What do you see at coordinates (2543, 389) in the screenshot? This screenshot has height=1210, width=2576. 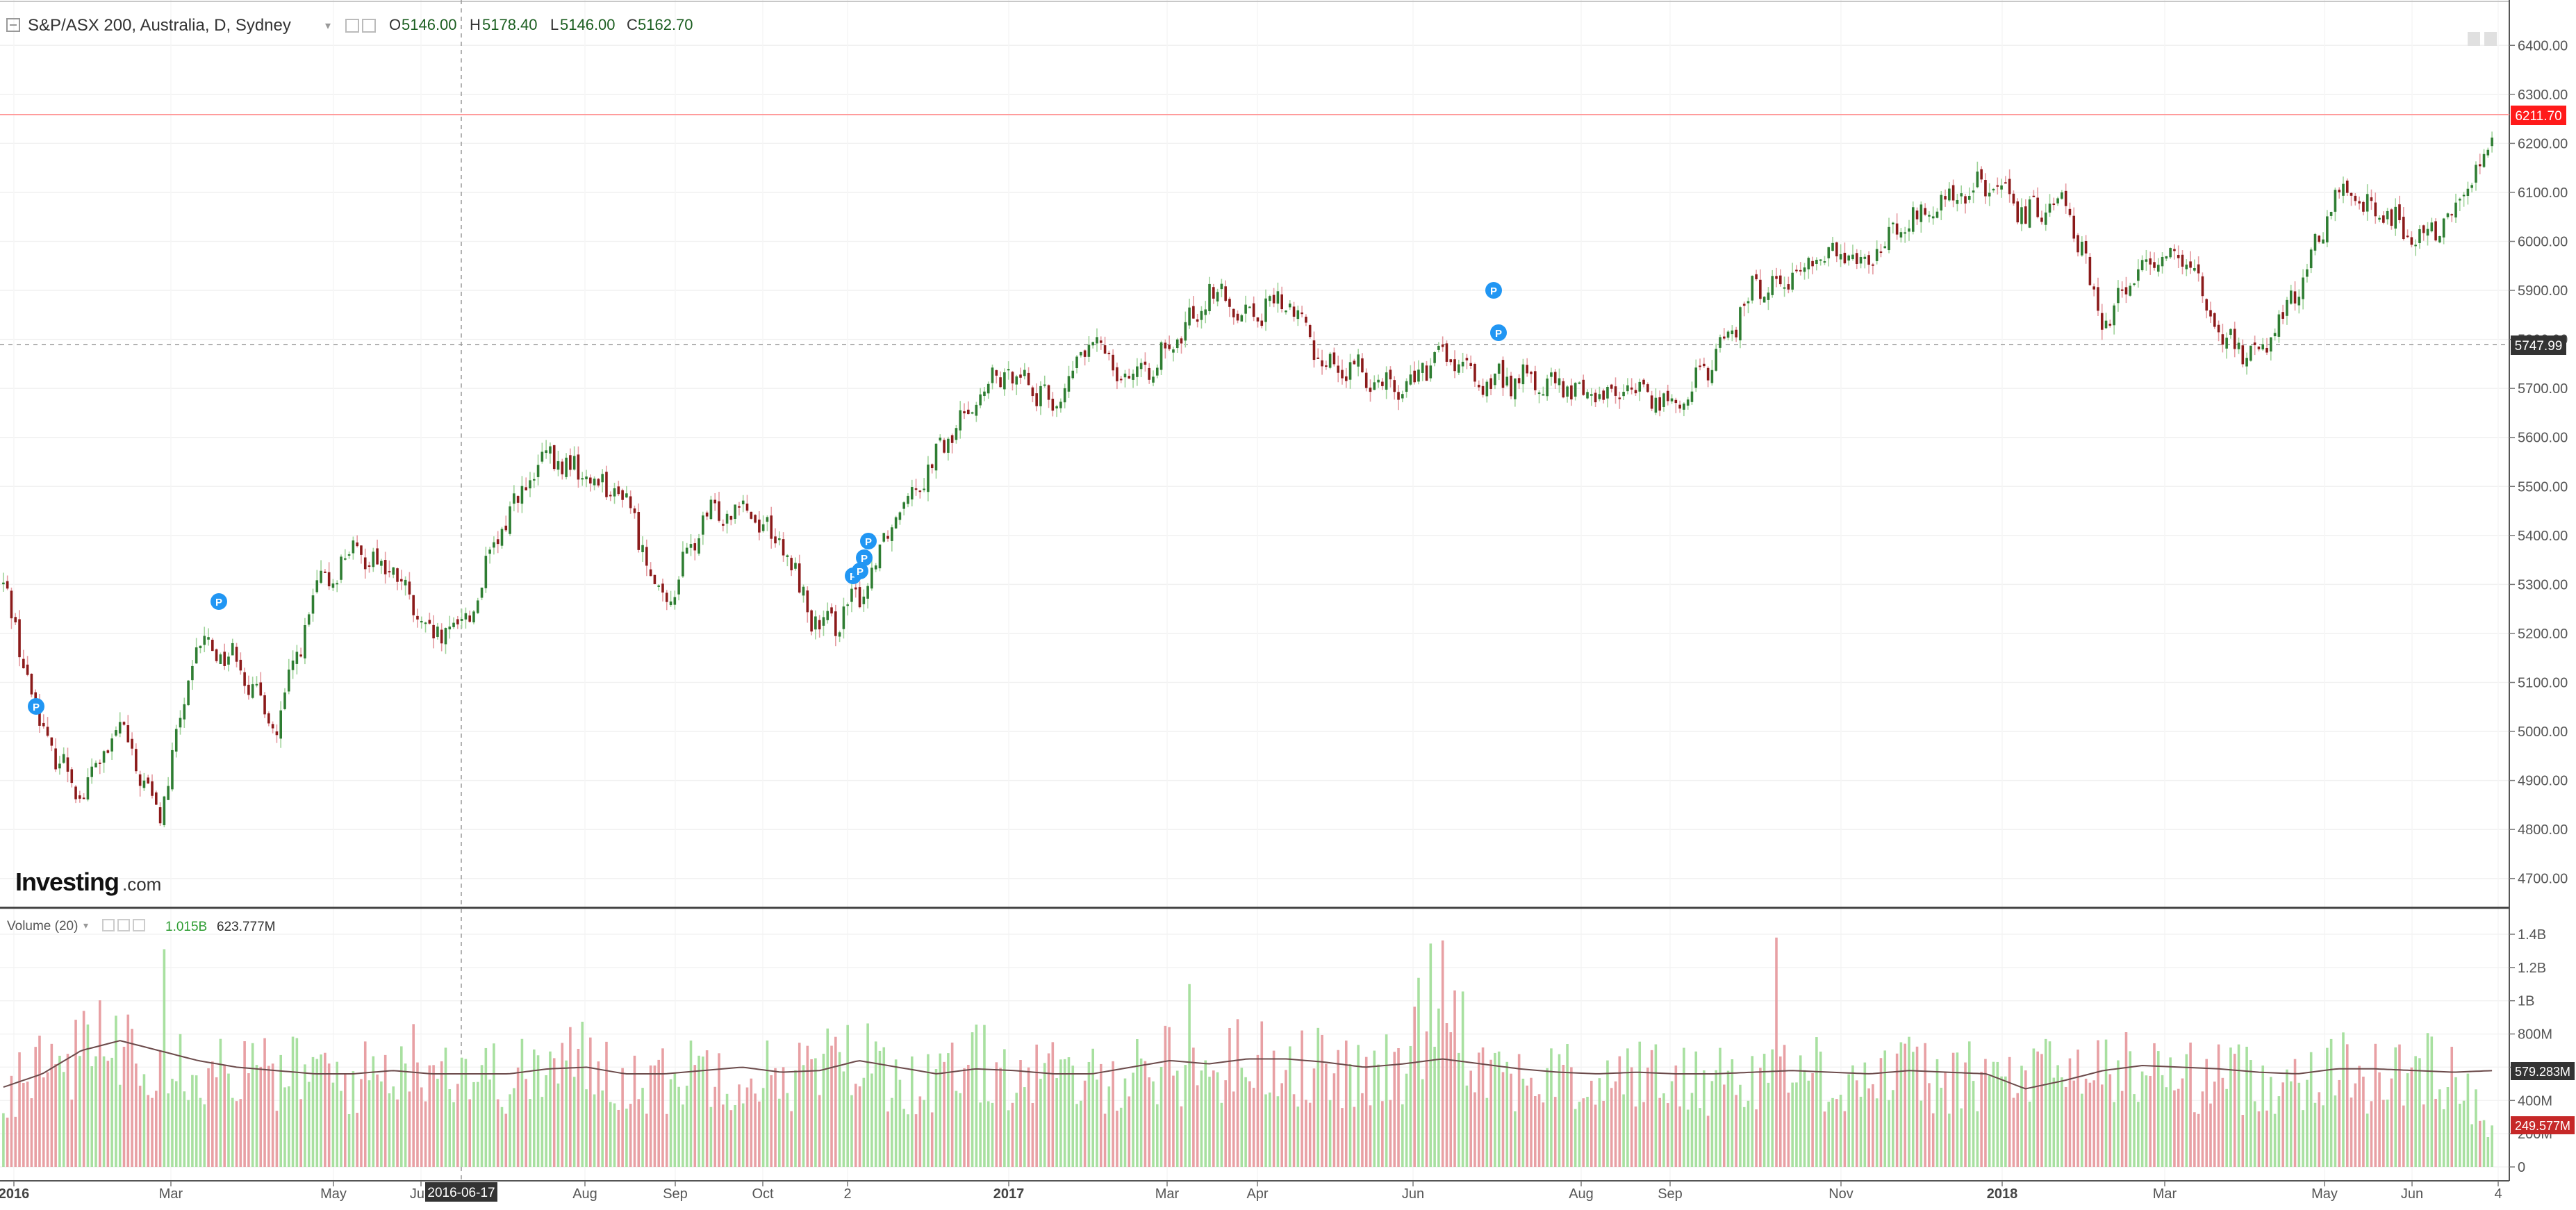 I see `price-tick-label: 5700.00` at bounding box center [2543, 389].